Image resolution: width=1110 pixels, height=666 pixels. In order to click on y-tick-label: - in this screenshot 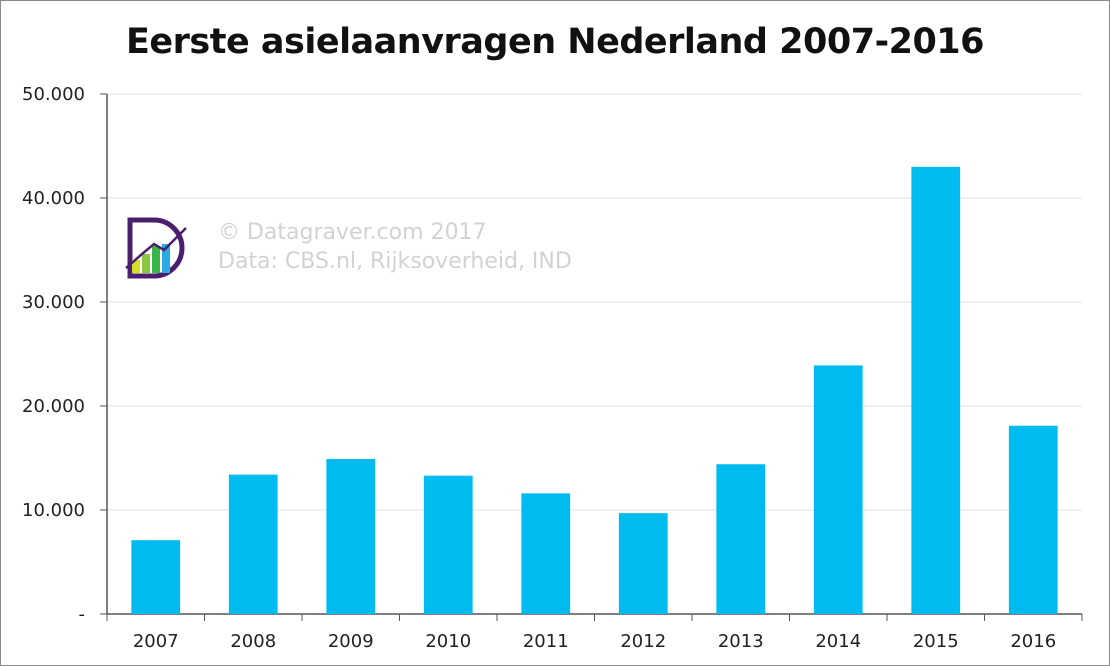, I will do `click(82, 614)`.